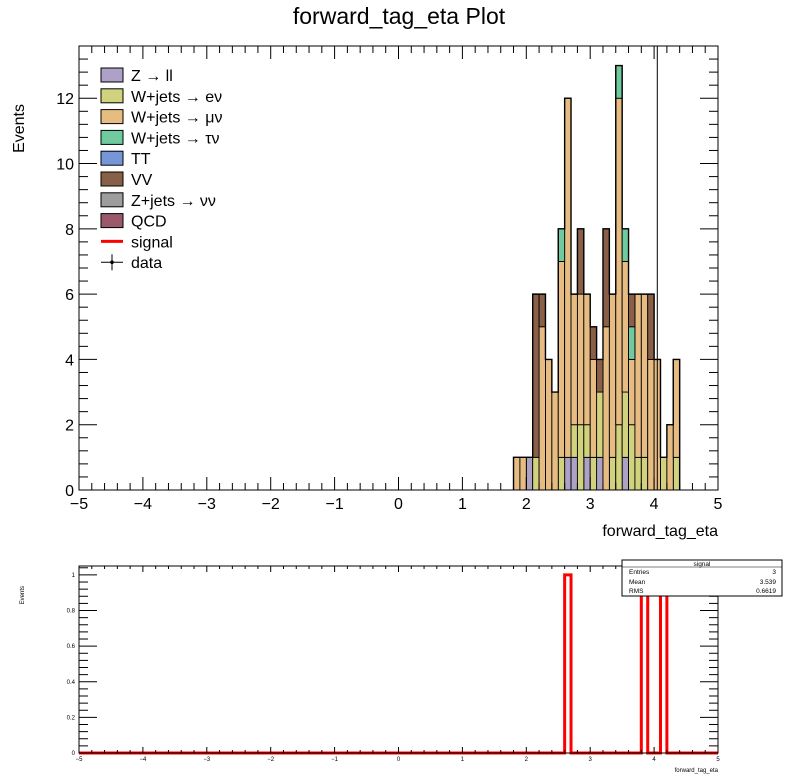  I want to click on legend-tt-label: TT, so click(141, 159).